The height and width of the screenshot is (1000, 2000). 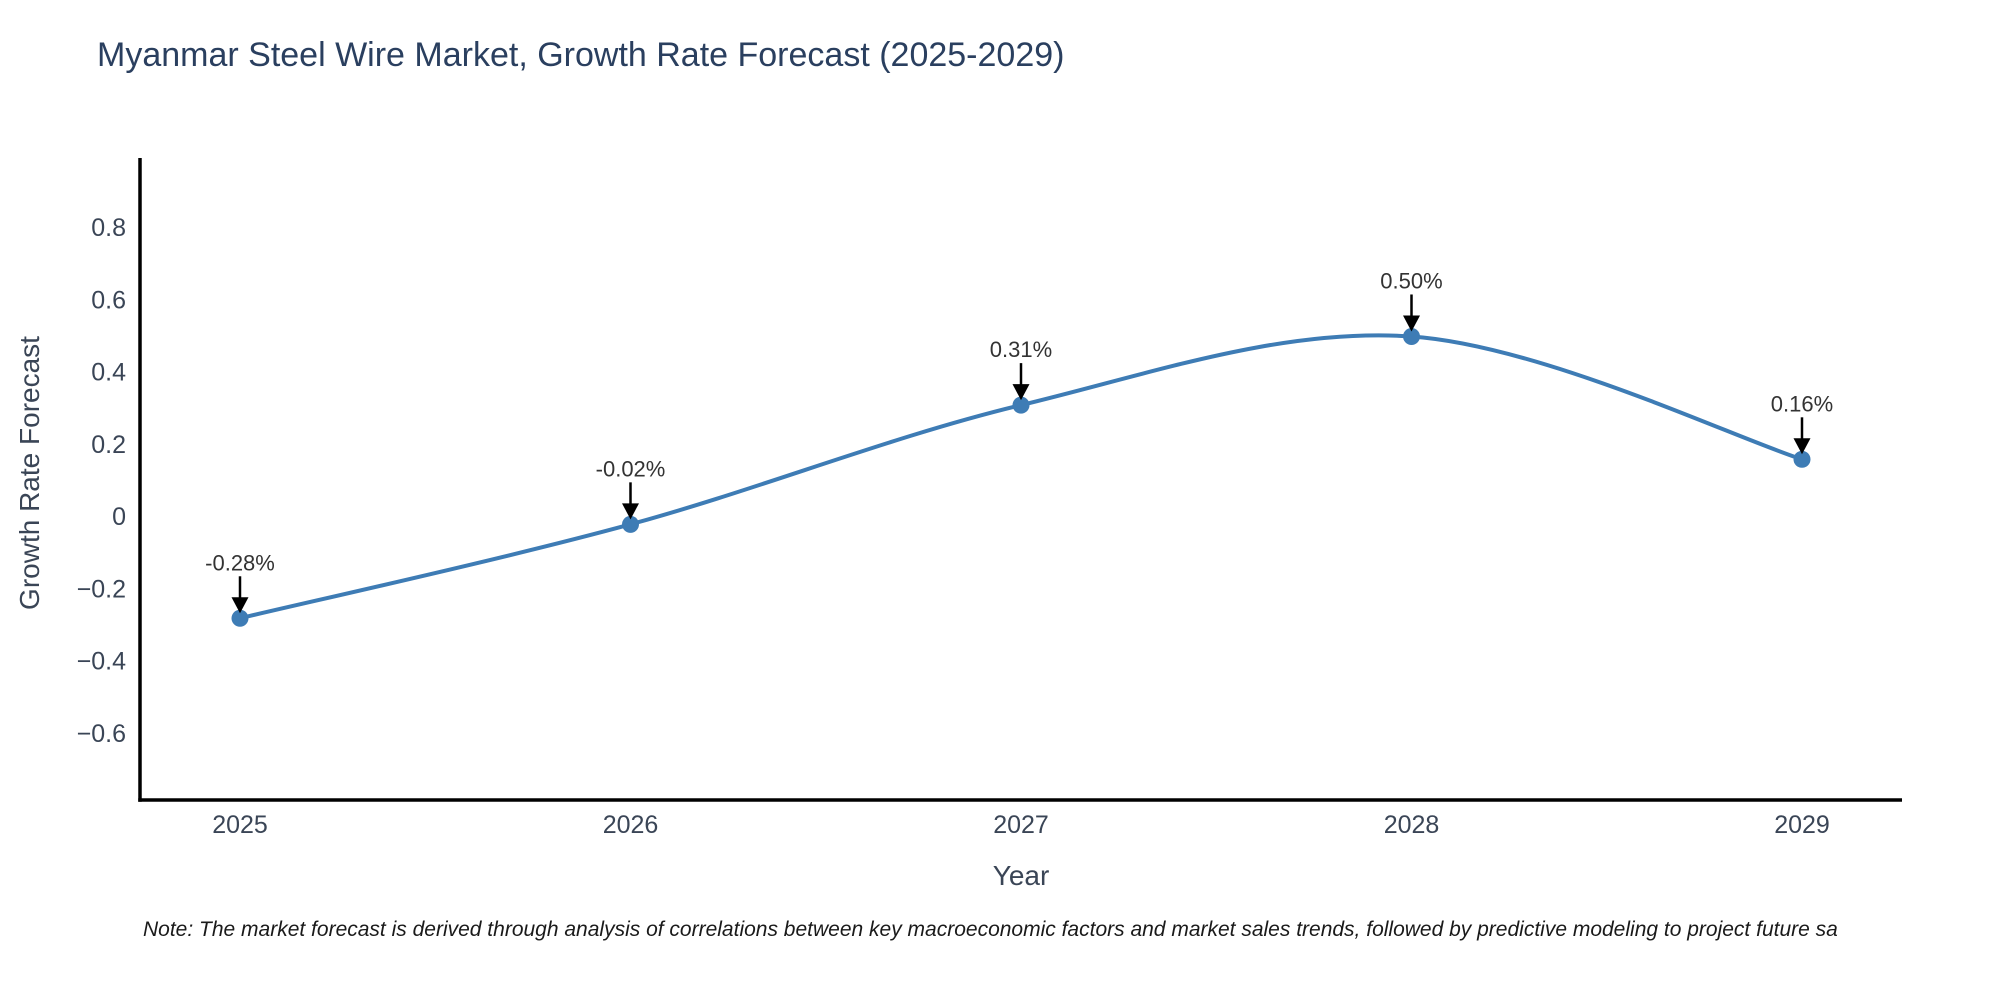 I want to click on y-tick-label: −0.4, so click(x=101, y=662).